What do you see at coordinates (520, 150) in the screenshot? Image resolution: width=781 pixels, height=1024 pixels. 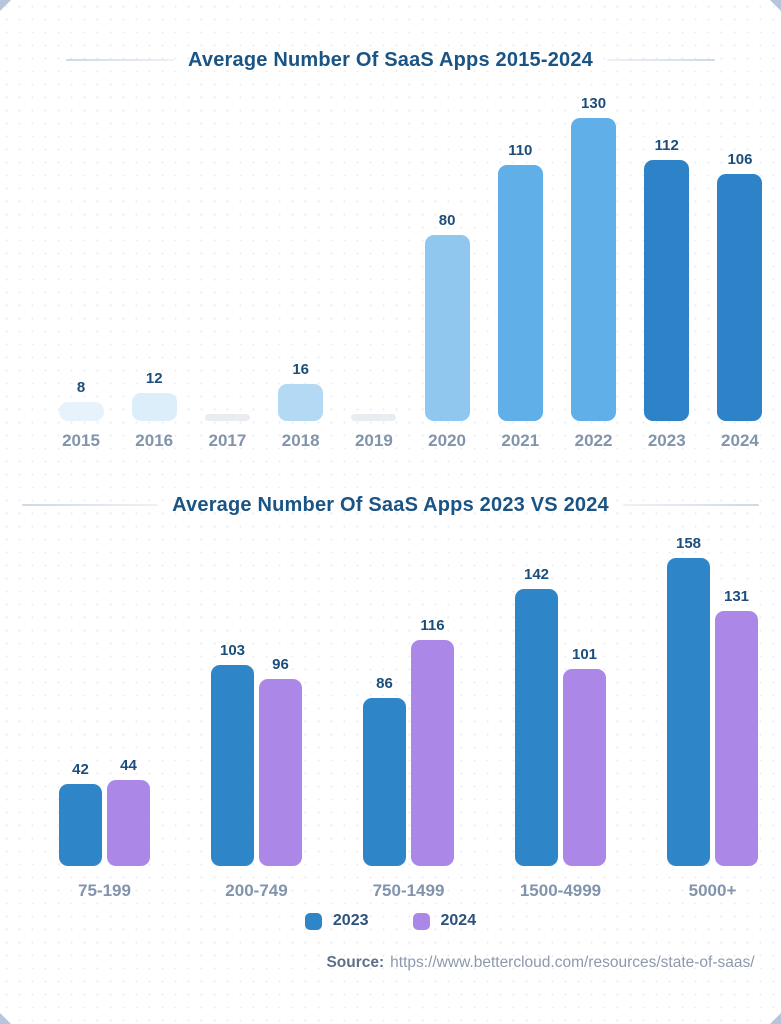 I see `chart1-value-label: 110` at bounding box center [520, 150].